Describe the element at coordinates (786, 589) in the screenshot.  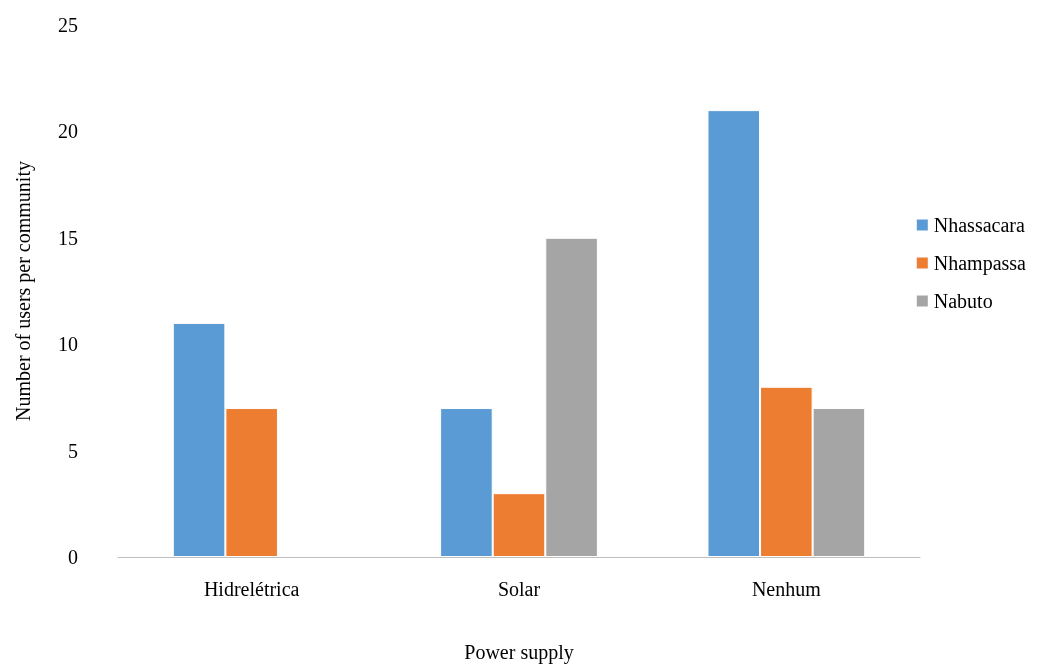
I see `x-tick-label: Nenhum` at that location.